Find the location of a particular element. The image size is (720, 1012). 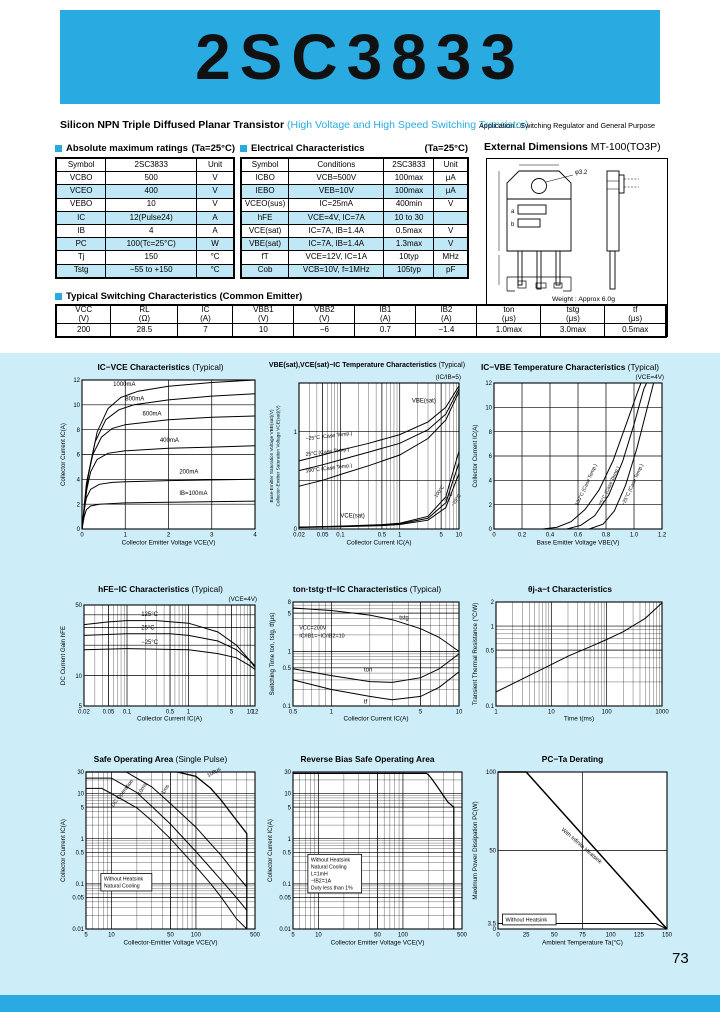

svg-text: −25°C is located at coordinates (150, 643).